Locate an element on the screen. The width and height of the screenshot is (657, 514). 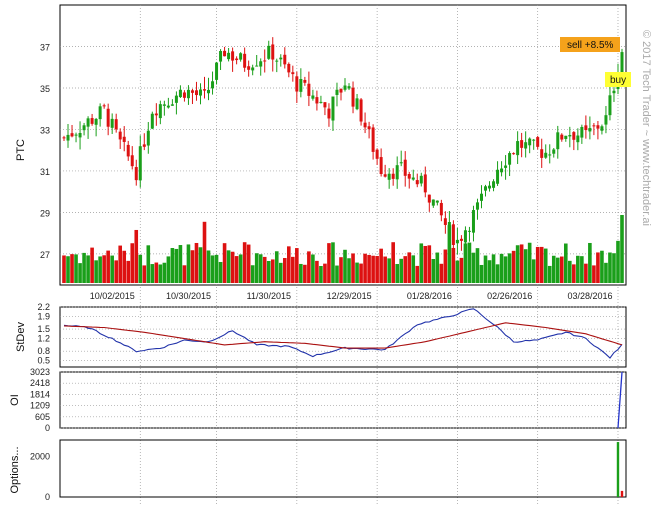
options-panel-frame is located at coordinates (343, 468).